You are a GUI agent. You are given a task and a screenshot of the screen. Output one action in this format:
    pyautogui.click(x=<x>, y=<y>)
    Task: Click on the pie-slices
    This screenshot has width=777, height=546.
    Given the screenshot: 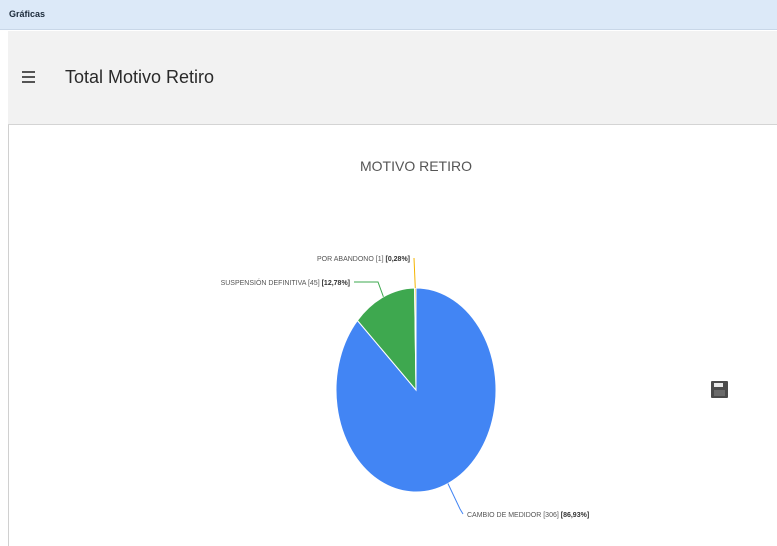 What is the action you would take?
    pyautogui.click(x=416, y=390)
    